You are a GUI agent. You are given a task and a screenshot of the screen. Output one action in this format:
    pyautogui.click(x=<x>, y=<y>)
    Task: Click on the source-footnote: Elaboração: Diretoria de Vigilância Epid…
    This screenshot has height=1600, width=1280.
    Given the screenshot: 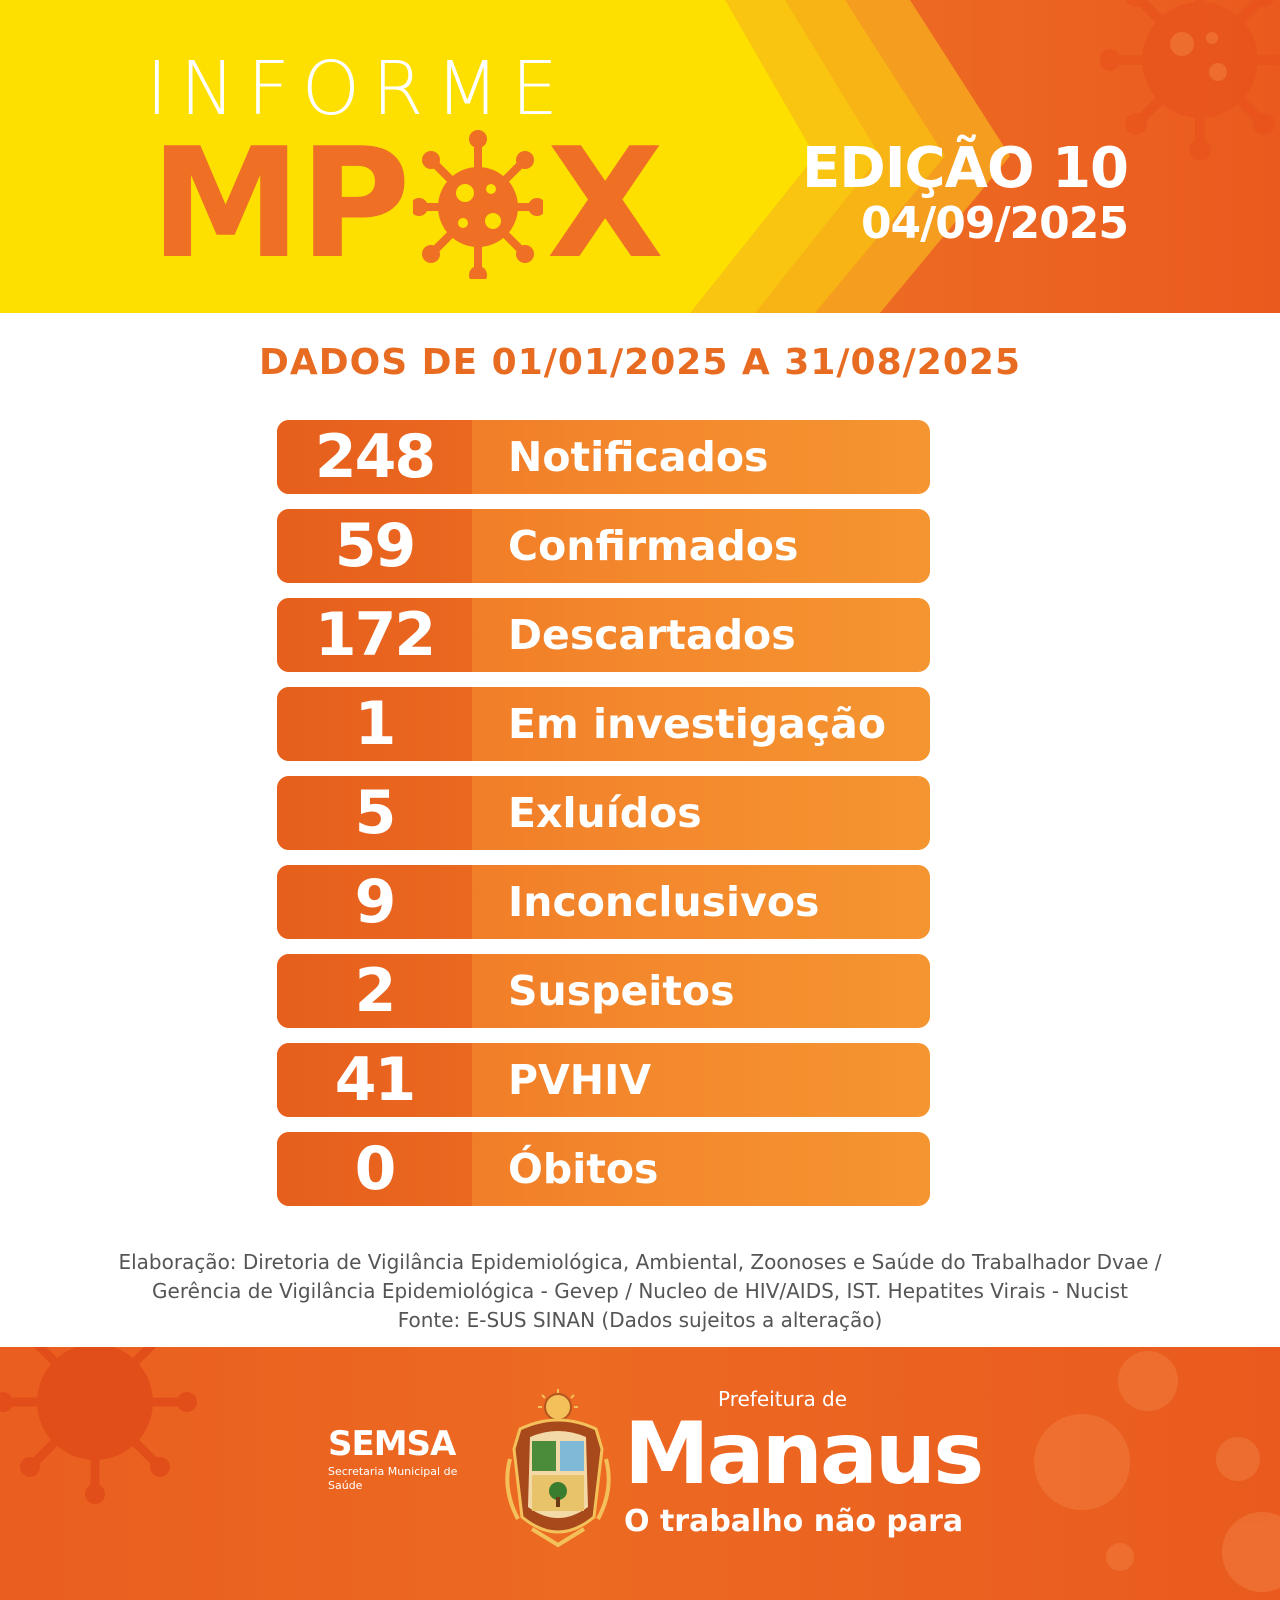 What is the action you would take?
    pyautogui.click(x=640, y=1291)
    